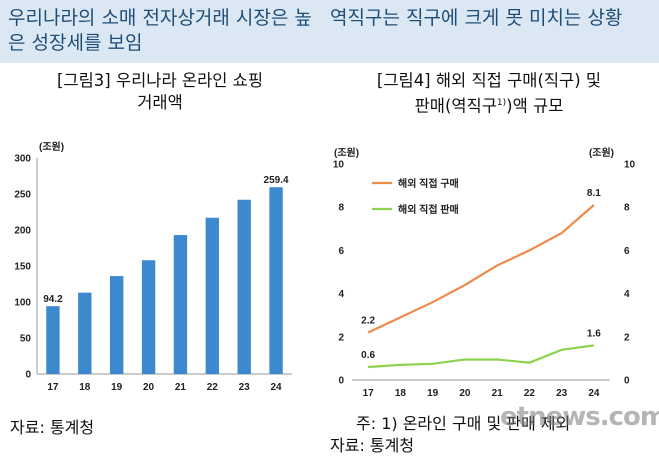  Describe the element at coordinates (627, 251) in the screenshot. I see `y-tick-right: 6` at that location.